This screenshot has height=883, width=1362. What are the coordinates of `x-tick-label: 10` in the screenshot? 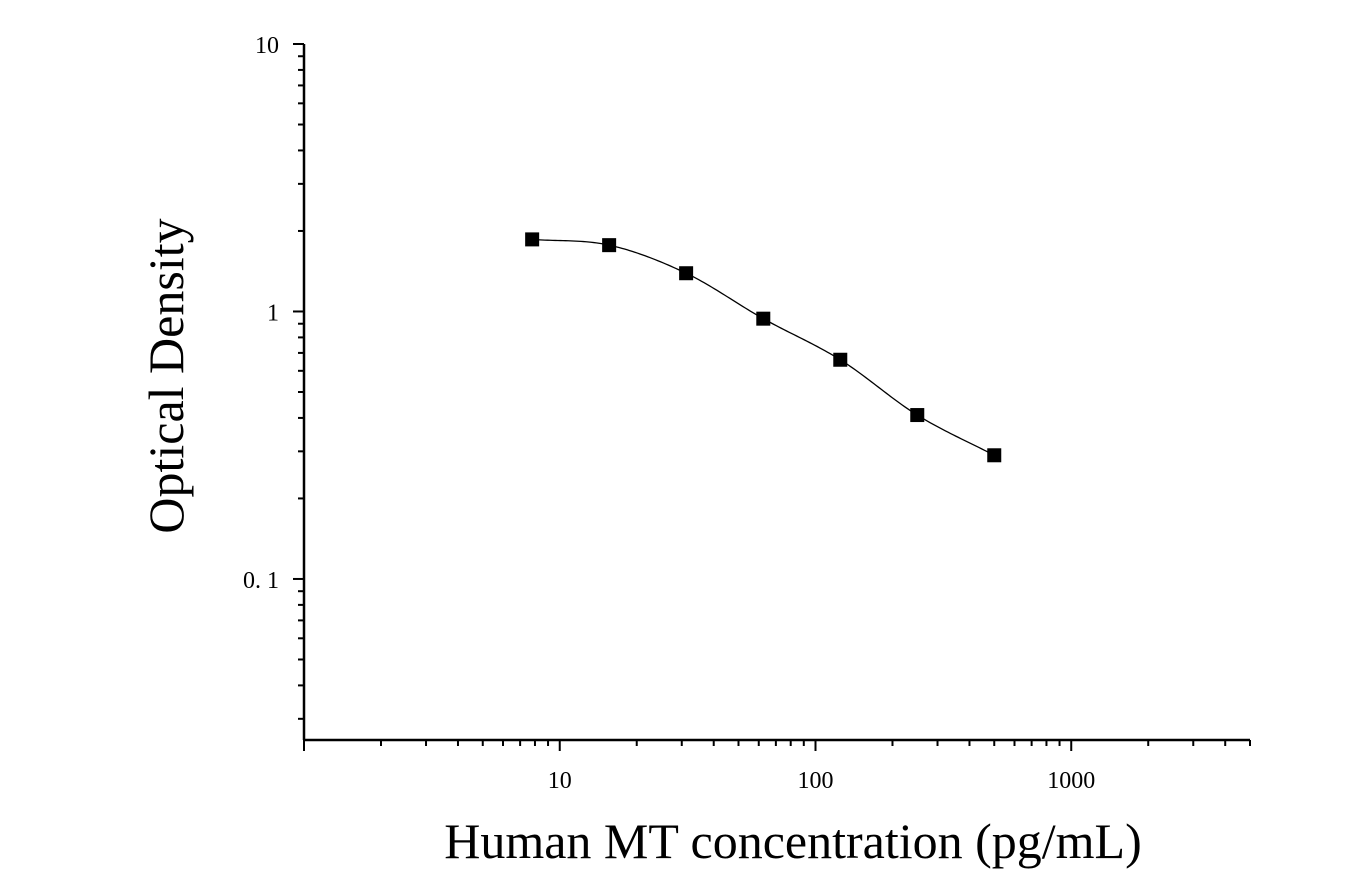 It's located at (560, 781).